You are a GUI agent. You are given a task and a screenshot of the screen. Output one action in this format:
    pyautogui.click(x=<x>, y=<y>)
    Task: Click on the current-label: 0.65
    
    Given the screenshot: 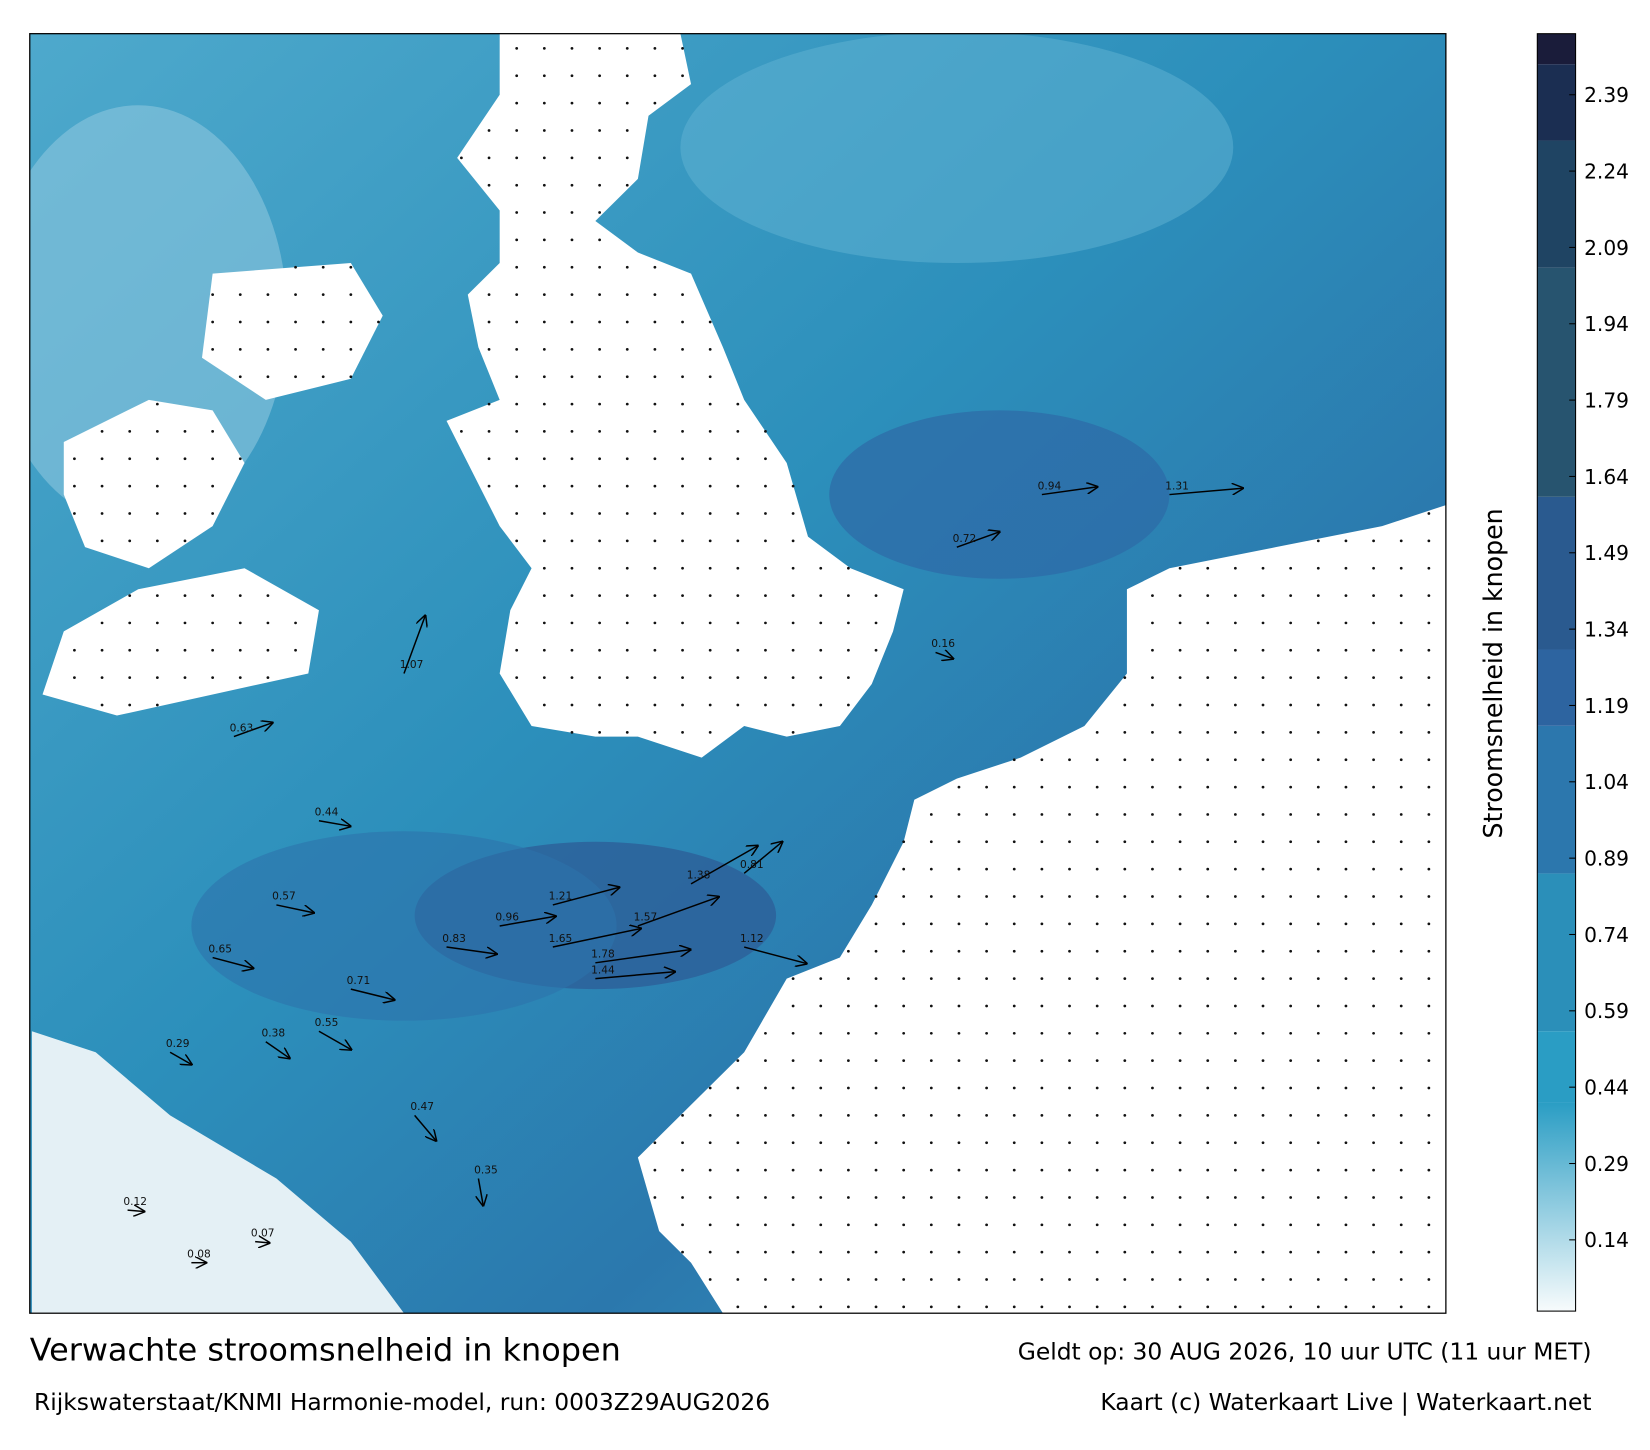 What is the action you would take?
    pyautogui.click(x=220, y=949)
    